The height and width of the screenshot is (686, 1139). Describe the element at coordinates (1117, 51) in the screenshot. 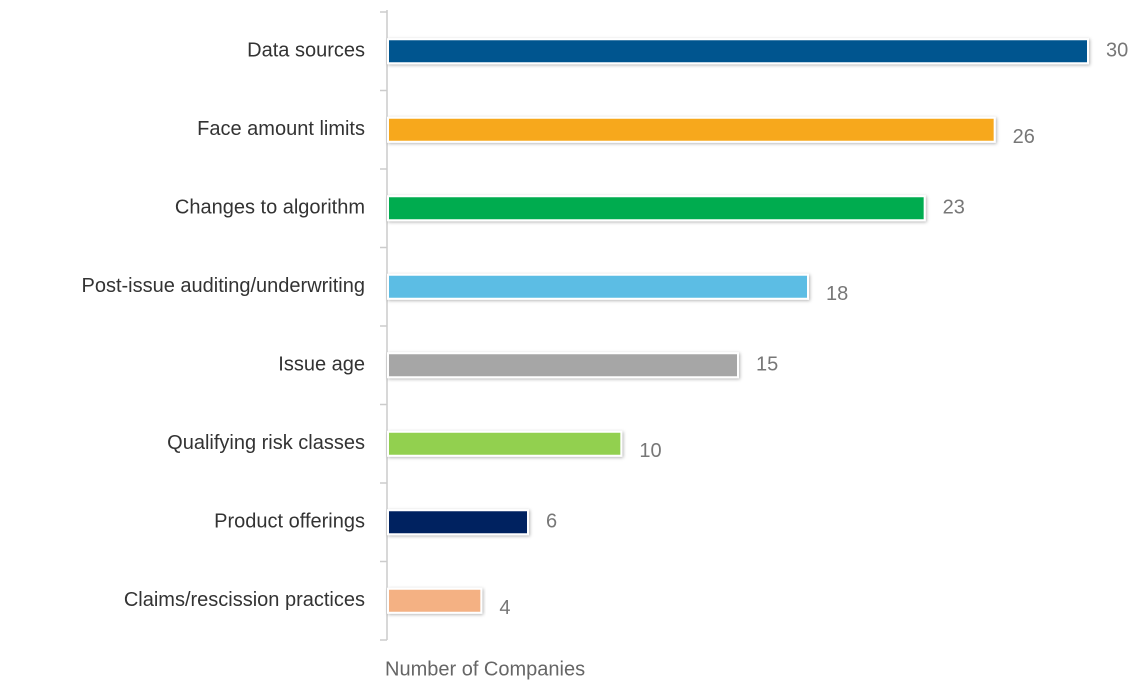

I see `data-label: 30` at that location.